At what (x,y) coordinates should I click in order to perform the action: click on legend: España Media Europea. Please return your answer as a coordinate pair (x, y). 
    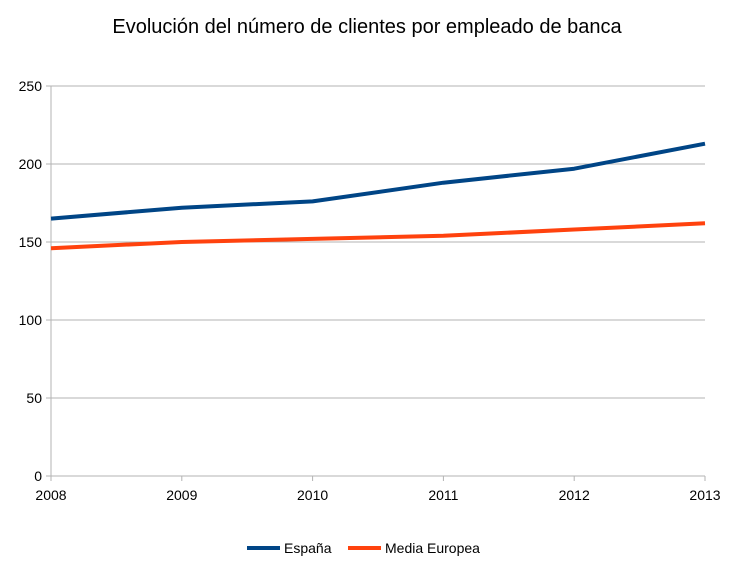
    Looking at the image, I should click on (363, 548).